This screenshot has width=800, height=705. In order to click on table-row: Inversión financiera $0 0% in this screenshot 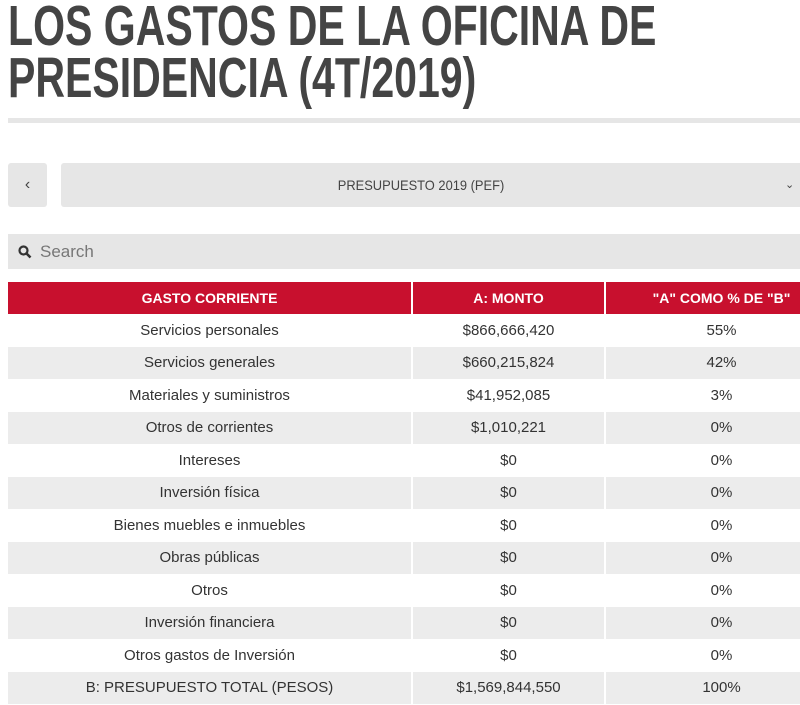, I will do `click(404, 622)`.